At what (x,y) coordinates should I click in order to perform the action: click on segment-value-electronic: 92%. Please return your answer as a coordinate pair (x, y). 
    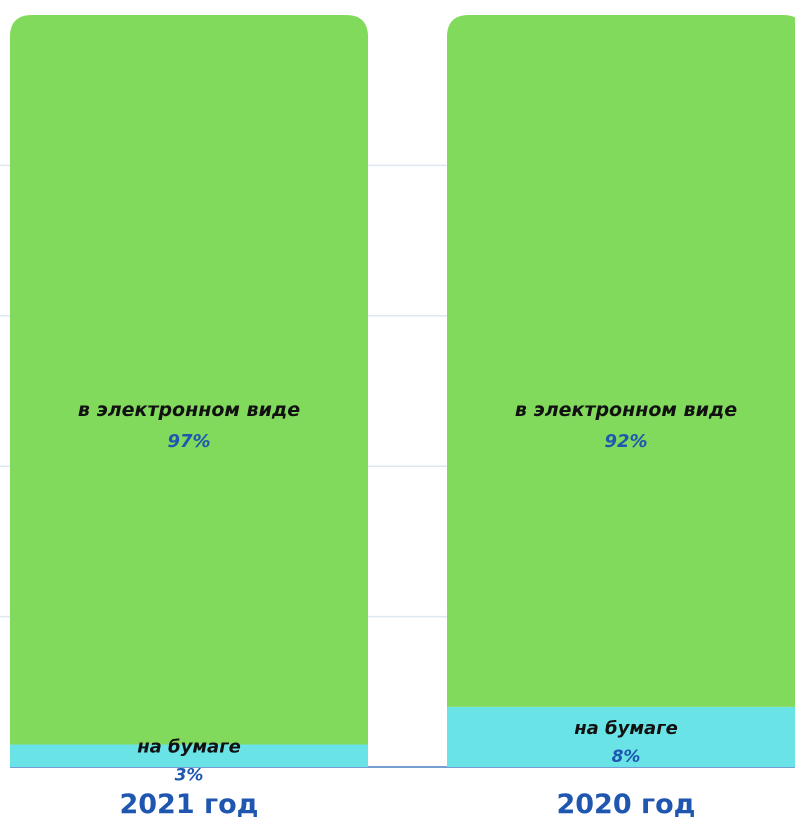
    Looking at the image, I should click on (625, 441).